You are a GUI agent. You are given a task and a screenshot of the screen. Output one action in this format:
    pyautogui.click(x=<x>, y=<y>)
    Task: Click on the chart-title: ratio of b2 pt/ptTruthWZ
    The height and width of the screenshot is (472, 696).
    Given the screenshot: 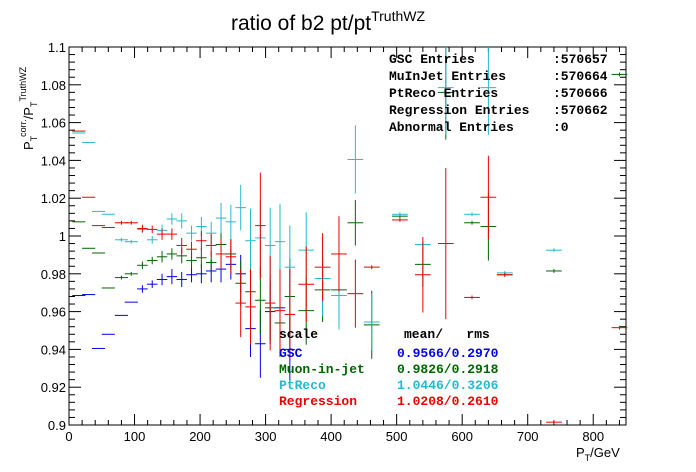 What is the action you would take?
    pyautogui.click(x=328, y=21)
    